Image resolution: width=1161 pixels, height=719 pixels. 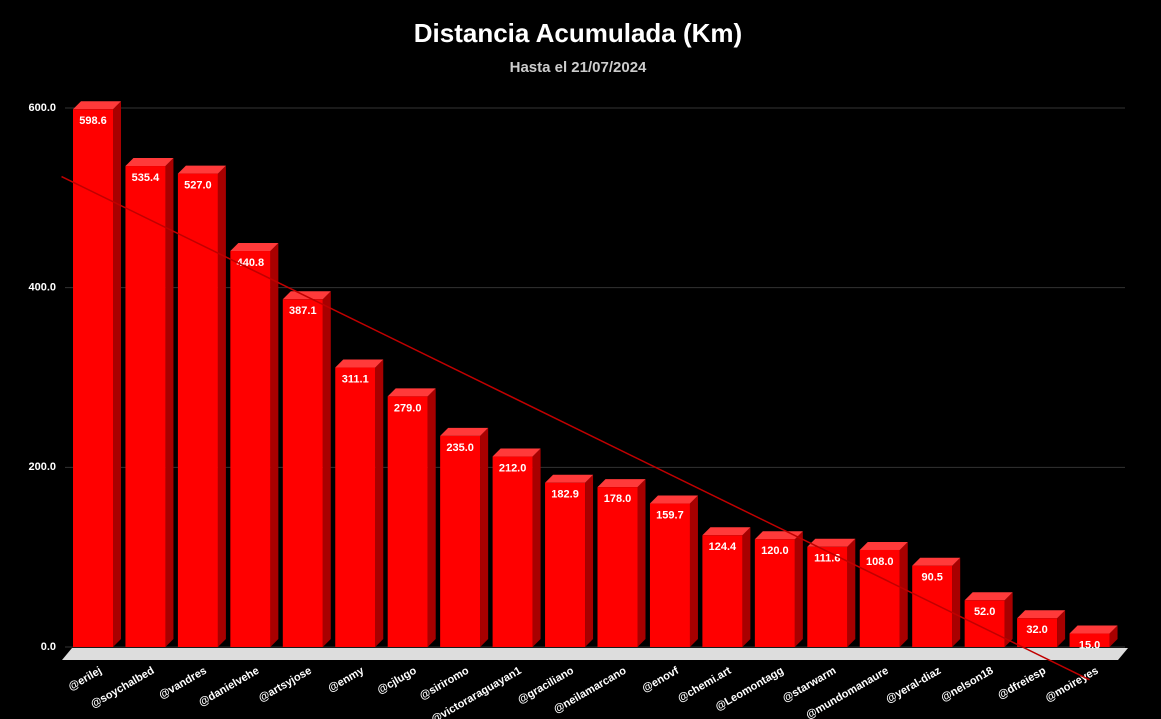 What do you see at coordinates (146, 178) in the screenshot?
I see `data-label: 535.4` at bounding box center [146, 178].